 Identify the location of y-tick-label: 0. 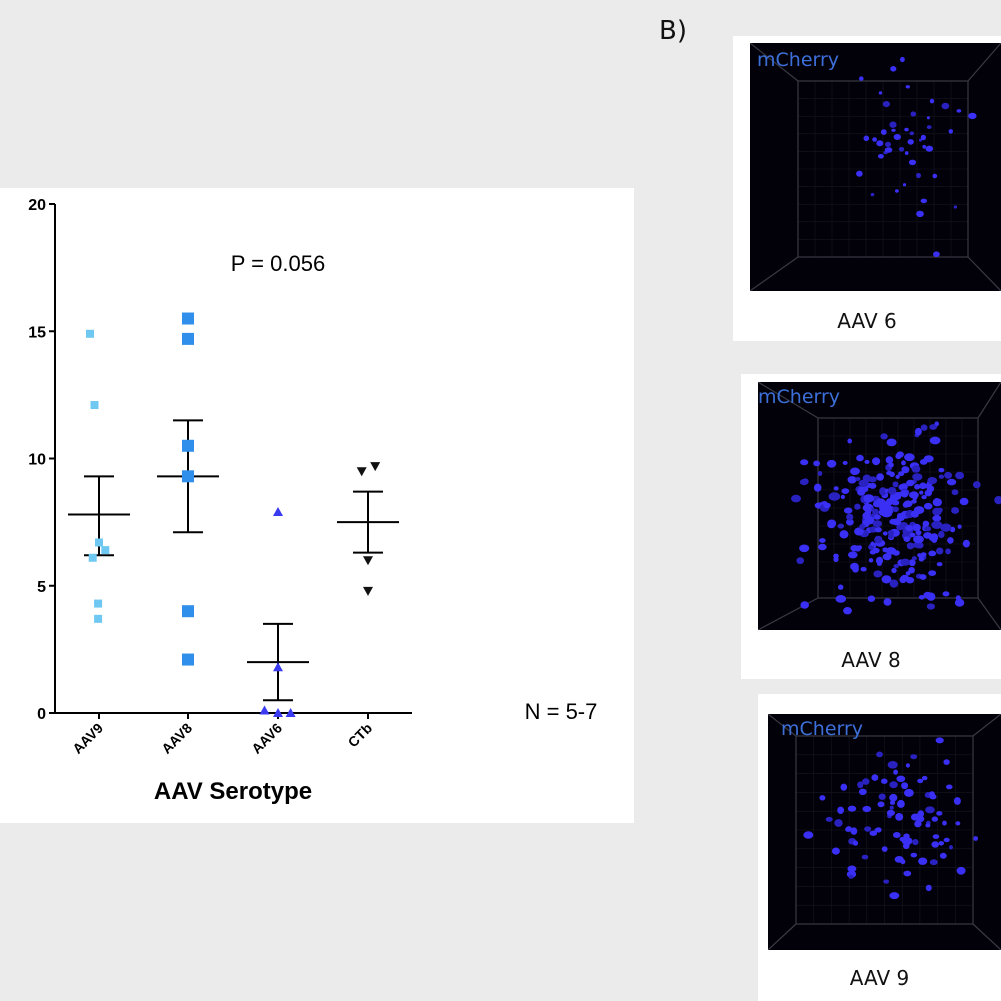
(41, 714).